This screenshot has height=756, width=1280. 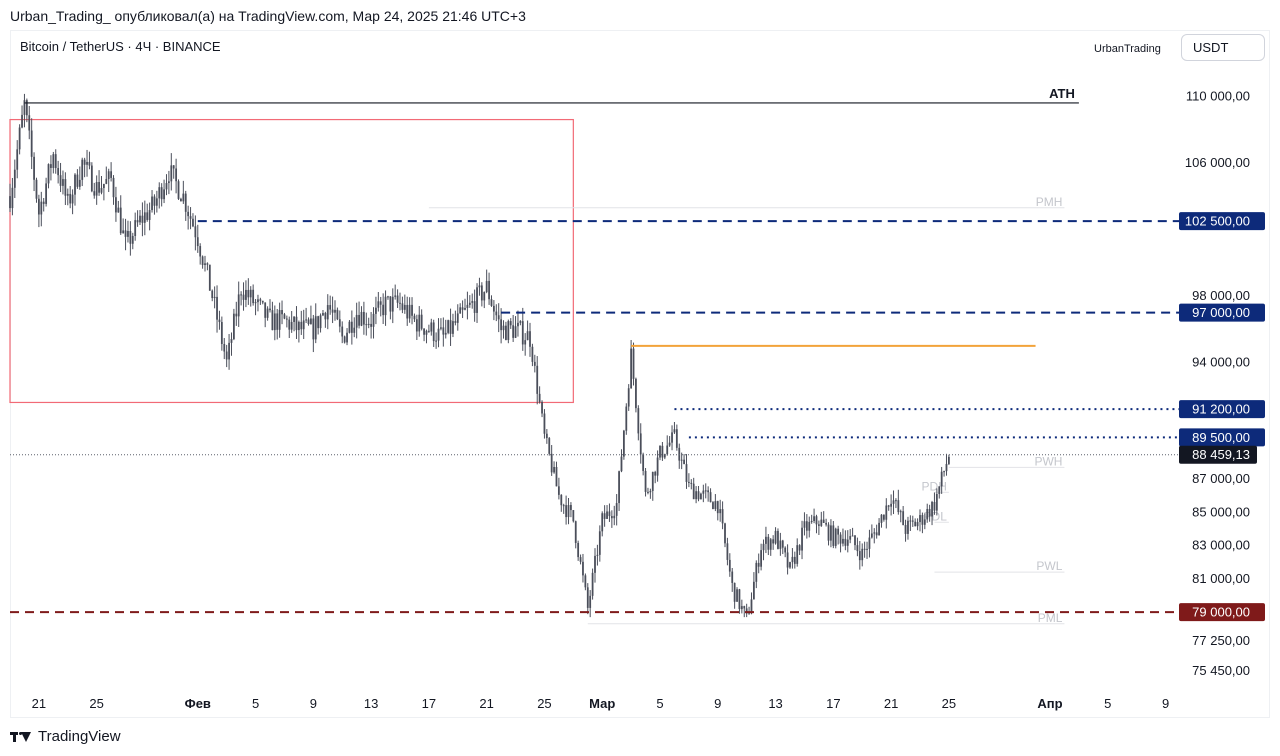 What do you see at coordinates (1221, 578) in the screenshot?
I see `y-tick-label: 81 000,00` at bounding box center [1221, 578].